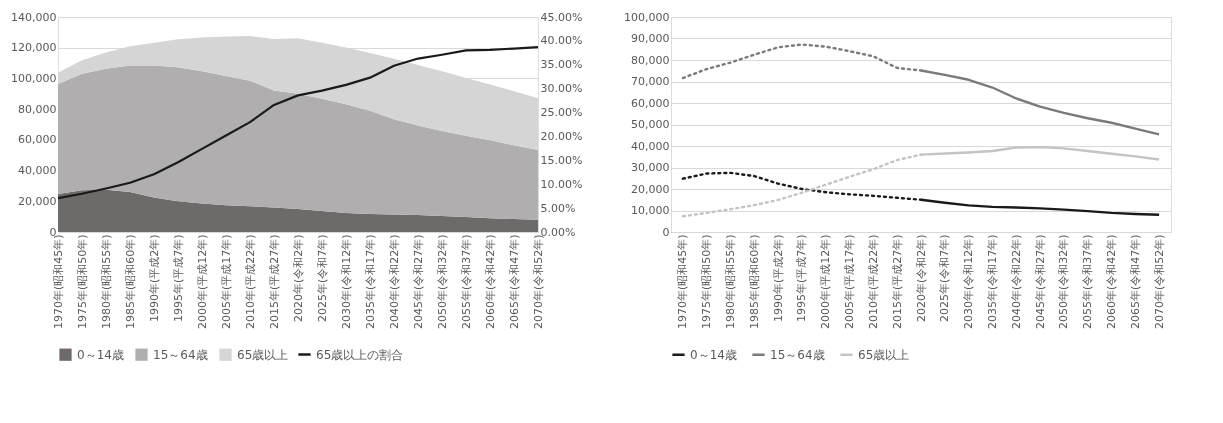 The image size is (1223, 423). Describe the element at coordinates (561, 113) in the screenshot. I see `y2-tick-label: 25.00%` at that location.